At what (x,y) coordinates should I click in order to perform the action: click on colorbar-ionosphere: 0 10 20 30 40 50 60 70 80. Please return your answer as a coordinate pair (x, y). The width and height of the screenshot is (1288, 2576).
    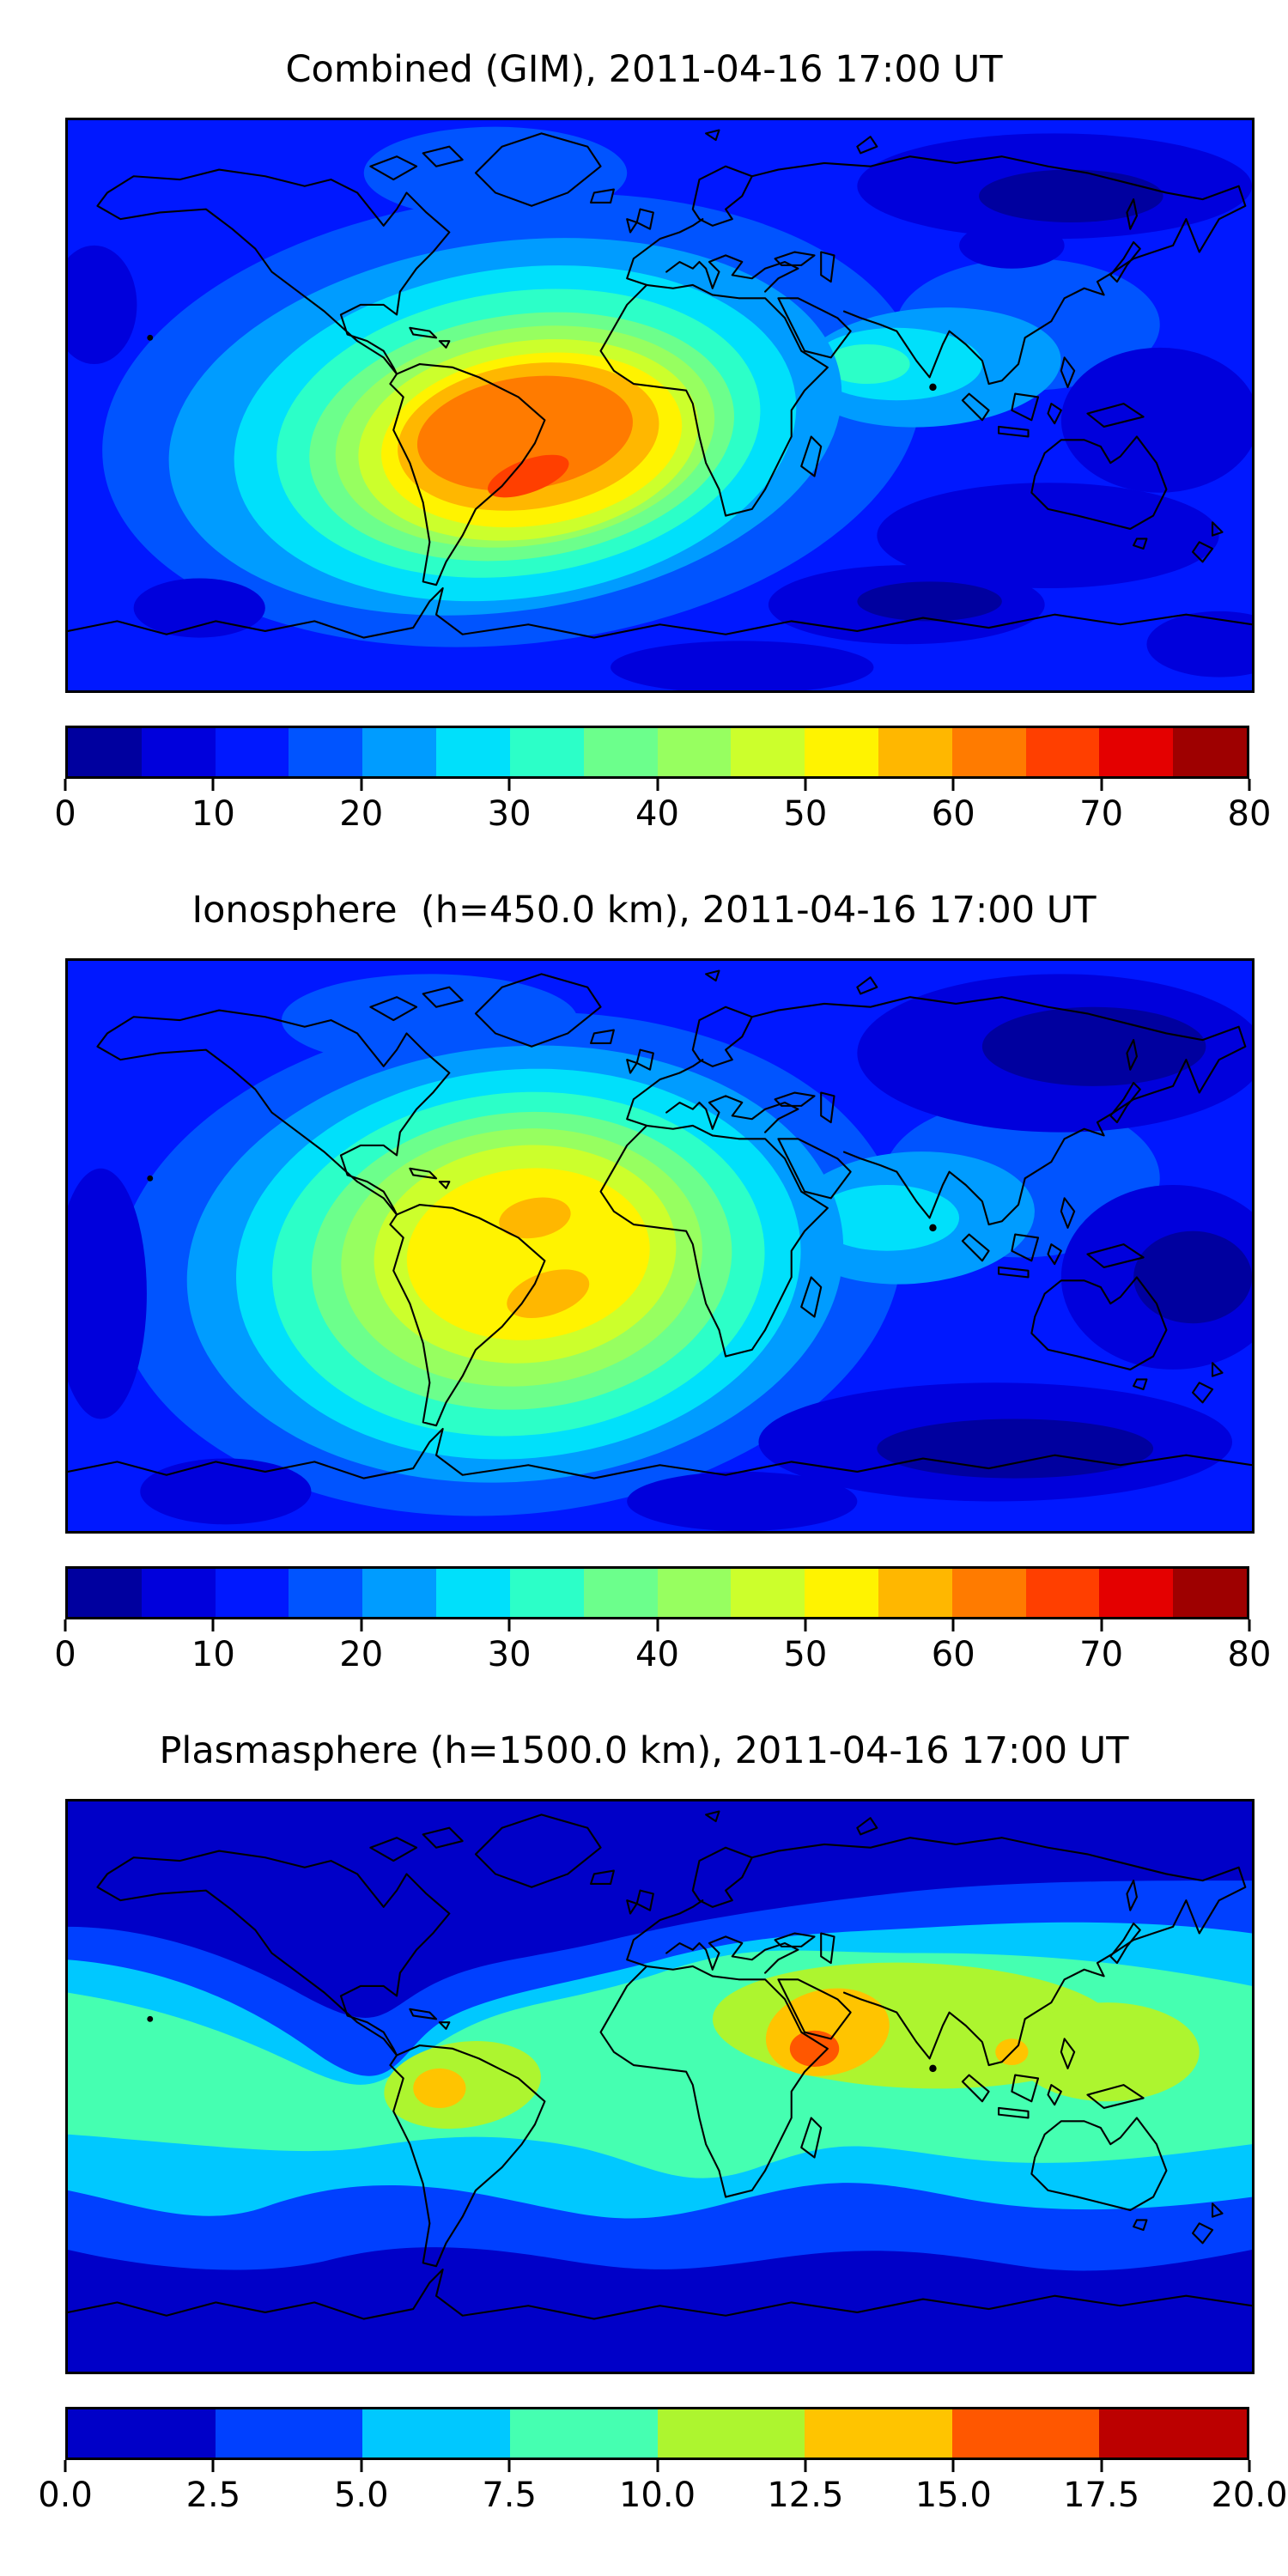
    Looking at the image, I should click on (662, 1623).